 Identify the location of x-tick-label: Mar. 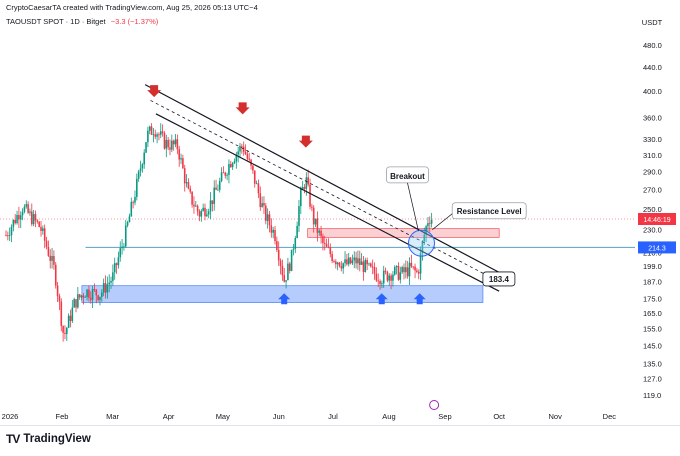
(112, 416).